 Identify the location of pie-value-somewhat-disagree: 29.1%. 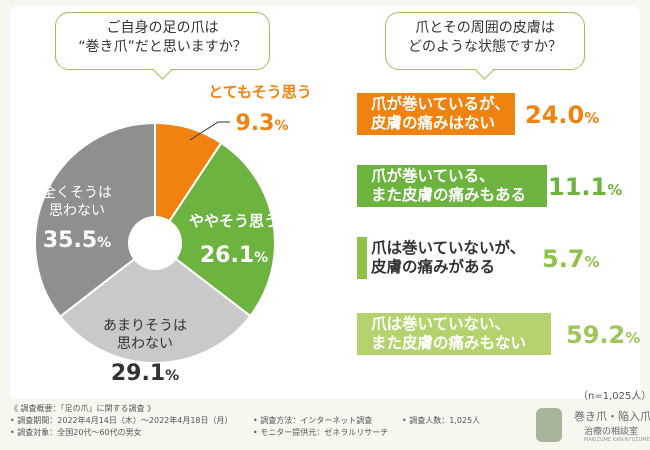
(145, 373).